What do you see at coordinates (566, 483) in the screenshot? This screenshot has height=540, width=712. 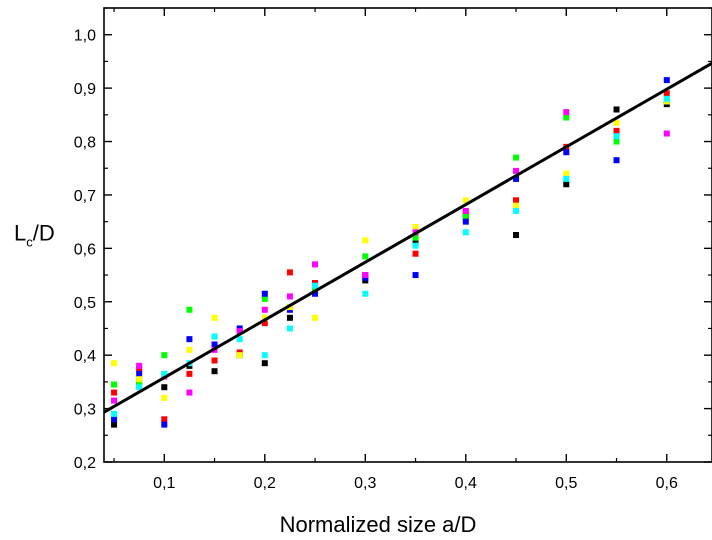 I see `x-tick-label: 0,5` at bounding box center [566, 483].